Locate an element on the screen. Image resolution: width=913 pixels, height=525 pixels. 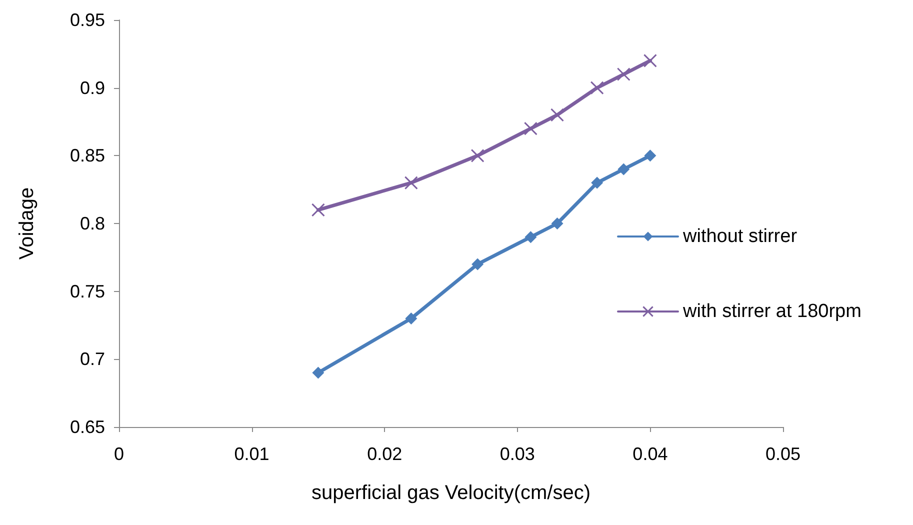
y-tick-label: 0.9 is located at coordinates (92, 88).